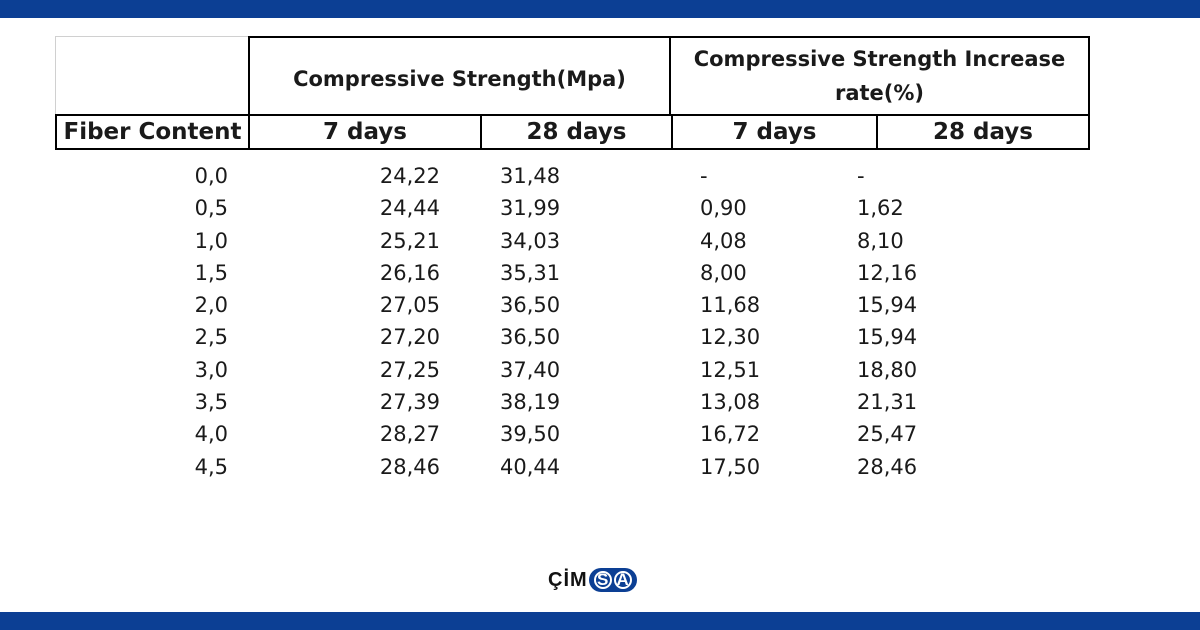 This screenshot has width=1200, height=630. Describe the element at coordinates (211, 369) in the screenshot. I see `cell-fiber-content: 3,0` at that location.